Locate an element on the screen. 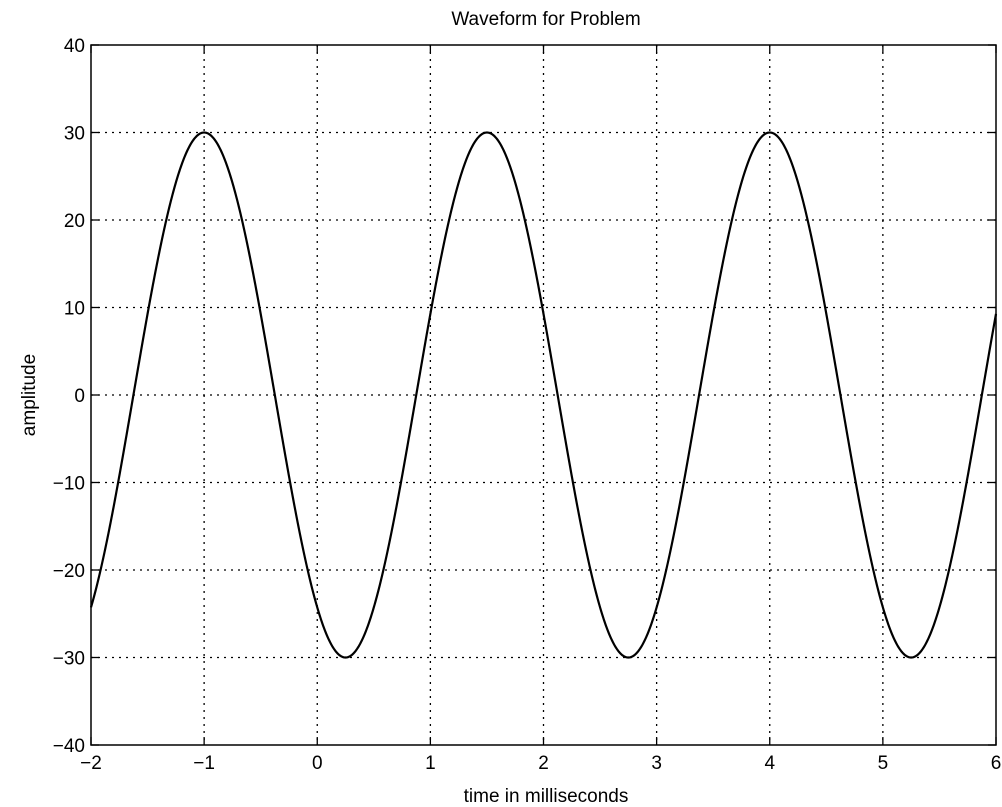 The height and width of the screenshot is (807, 1002). y-tick-label: 10 is located at coordinates (74, 309).